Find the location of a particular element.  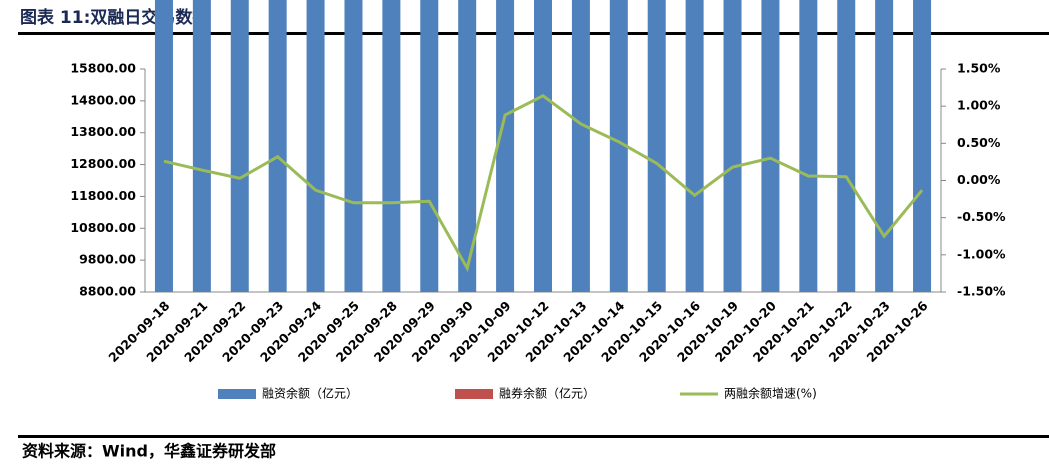

y-tick-label: 15800.00 is located at coordinates (103, 68).